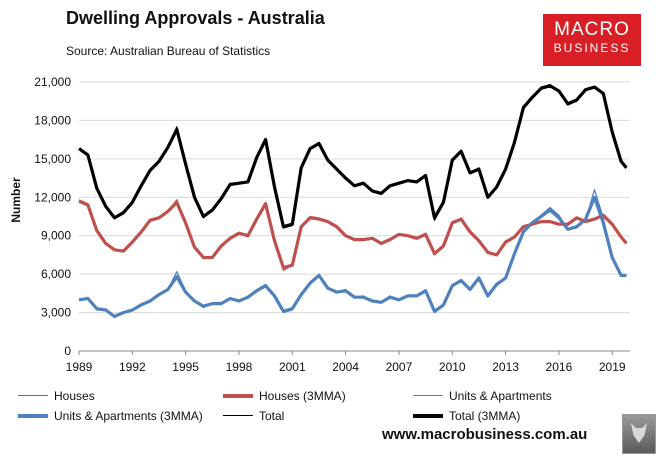  I want to click on legend-label: Total (3MMA), so click(485, 415).